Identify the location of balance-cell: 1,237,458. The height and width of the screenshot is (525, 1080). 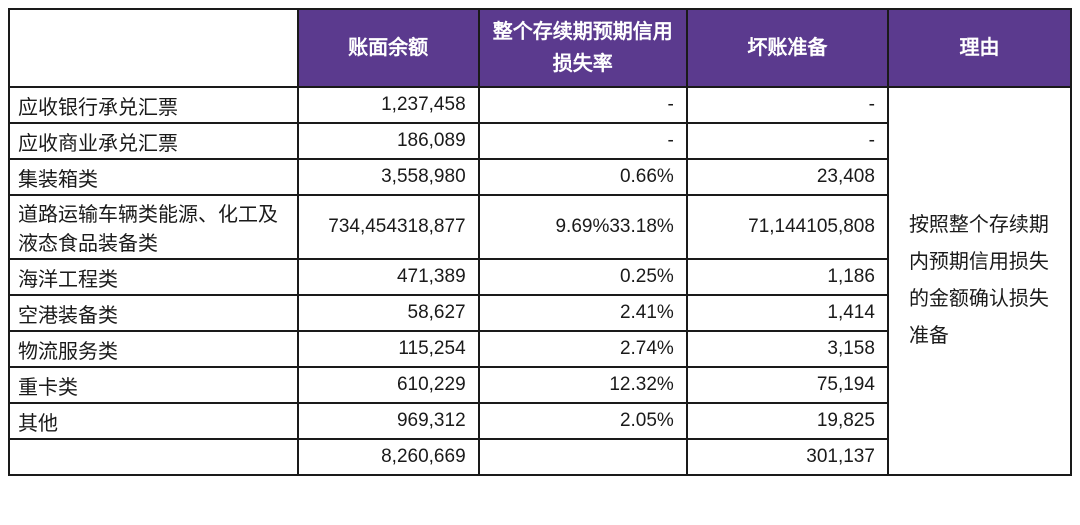
(388, 105).